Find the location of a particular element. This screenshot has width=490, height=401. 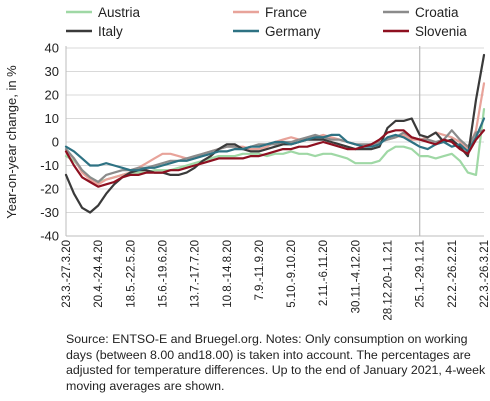

x-tick-label: 10.8.-14.8.20 is located at coordinates (228, 274).